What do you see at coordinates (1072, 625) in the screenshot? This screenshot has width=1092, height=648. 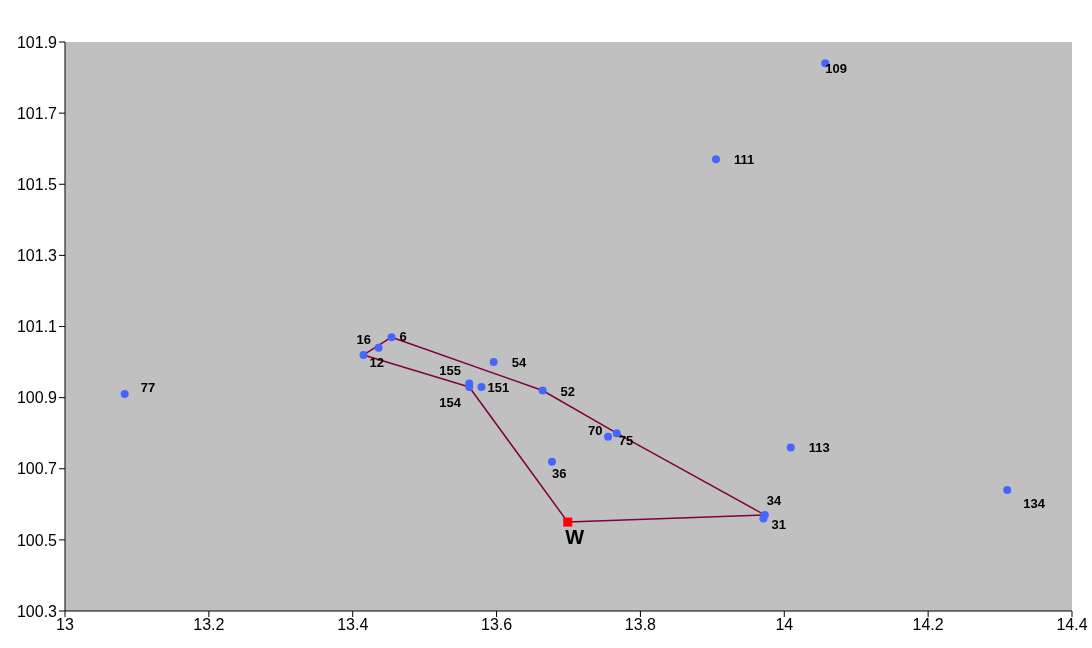 I see `x-tick-label: 14.4` at bounding box center [1072, 625].